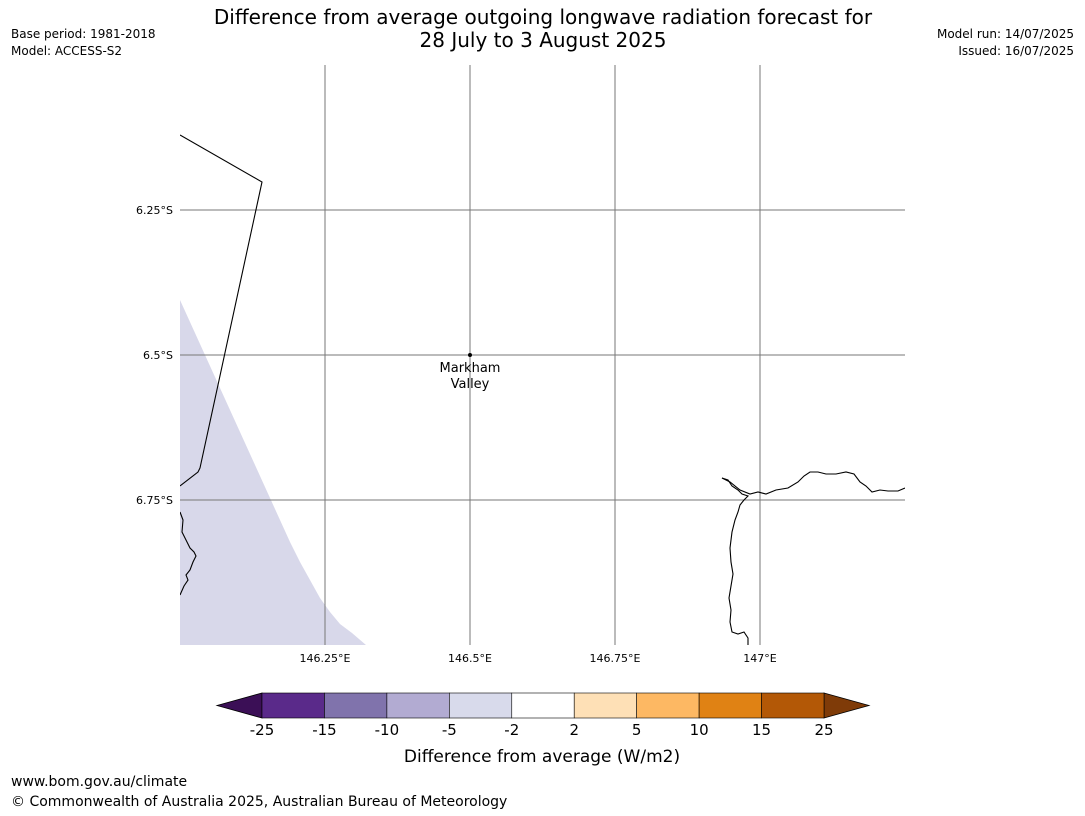  I want to click on colorbar-over-extension, so click(847, 705).